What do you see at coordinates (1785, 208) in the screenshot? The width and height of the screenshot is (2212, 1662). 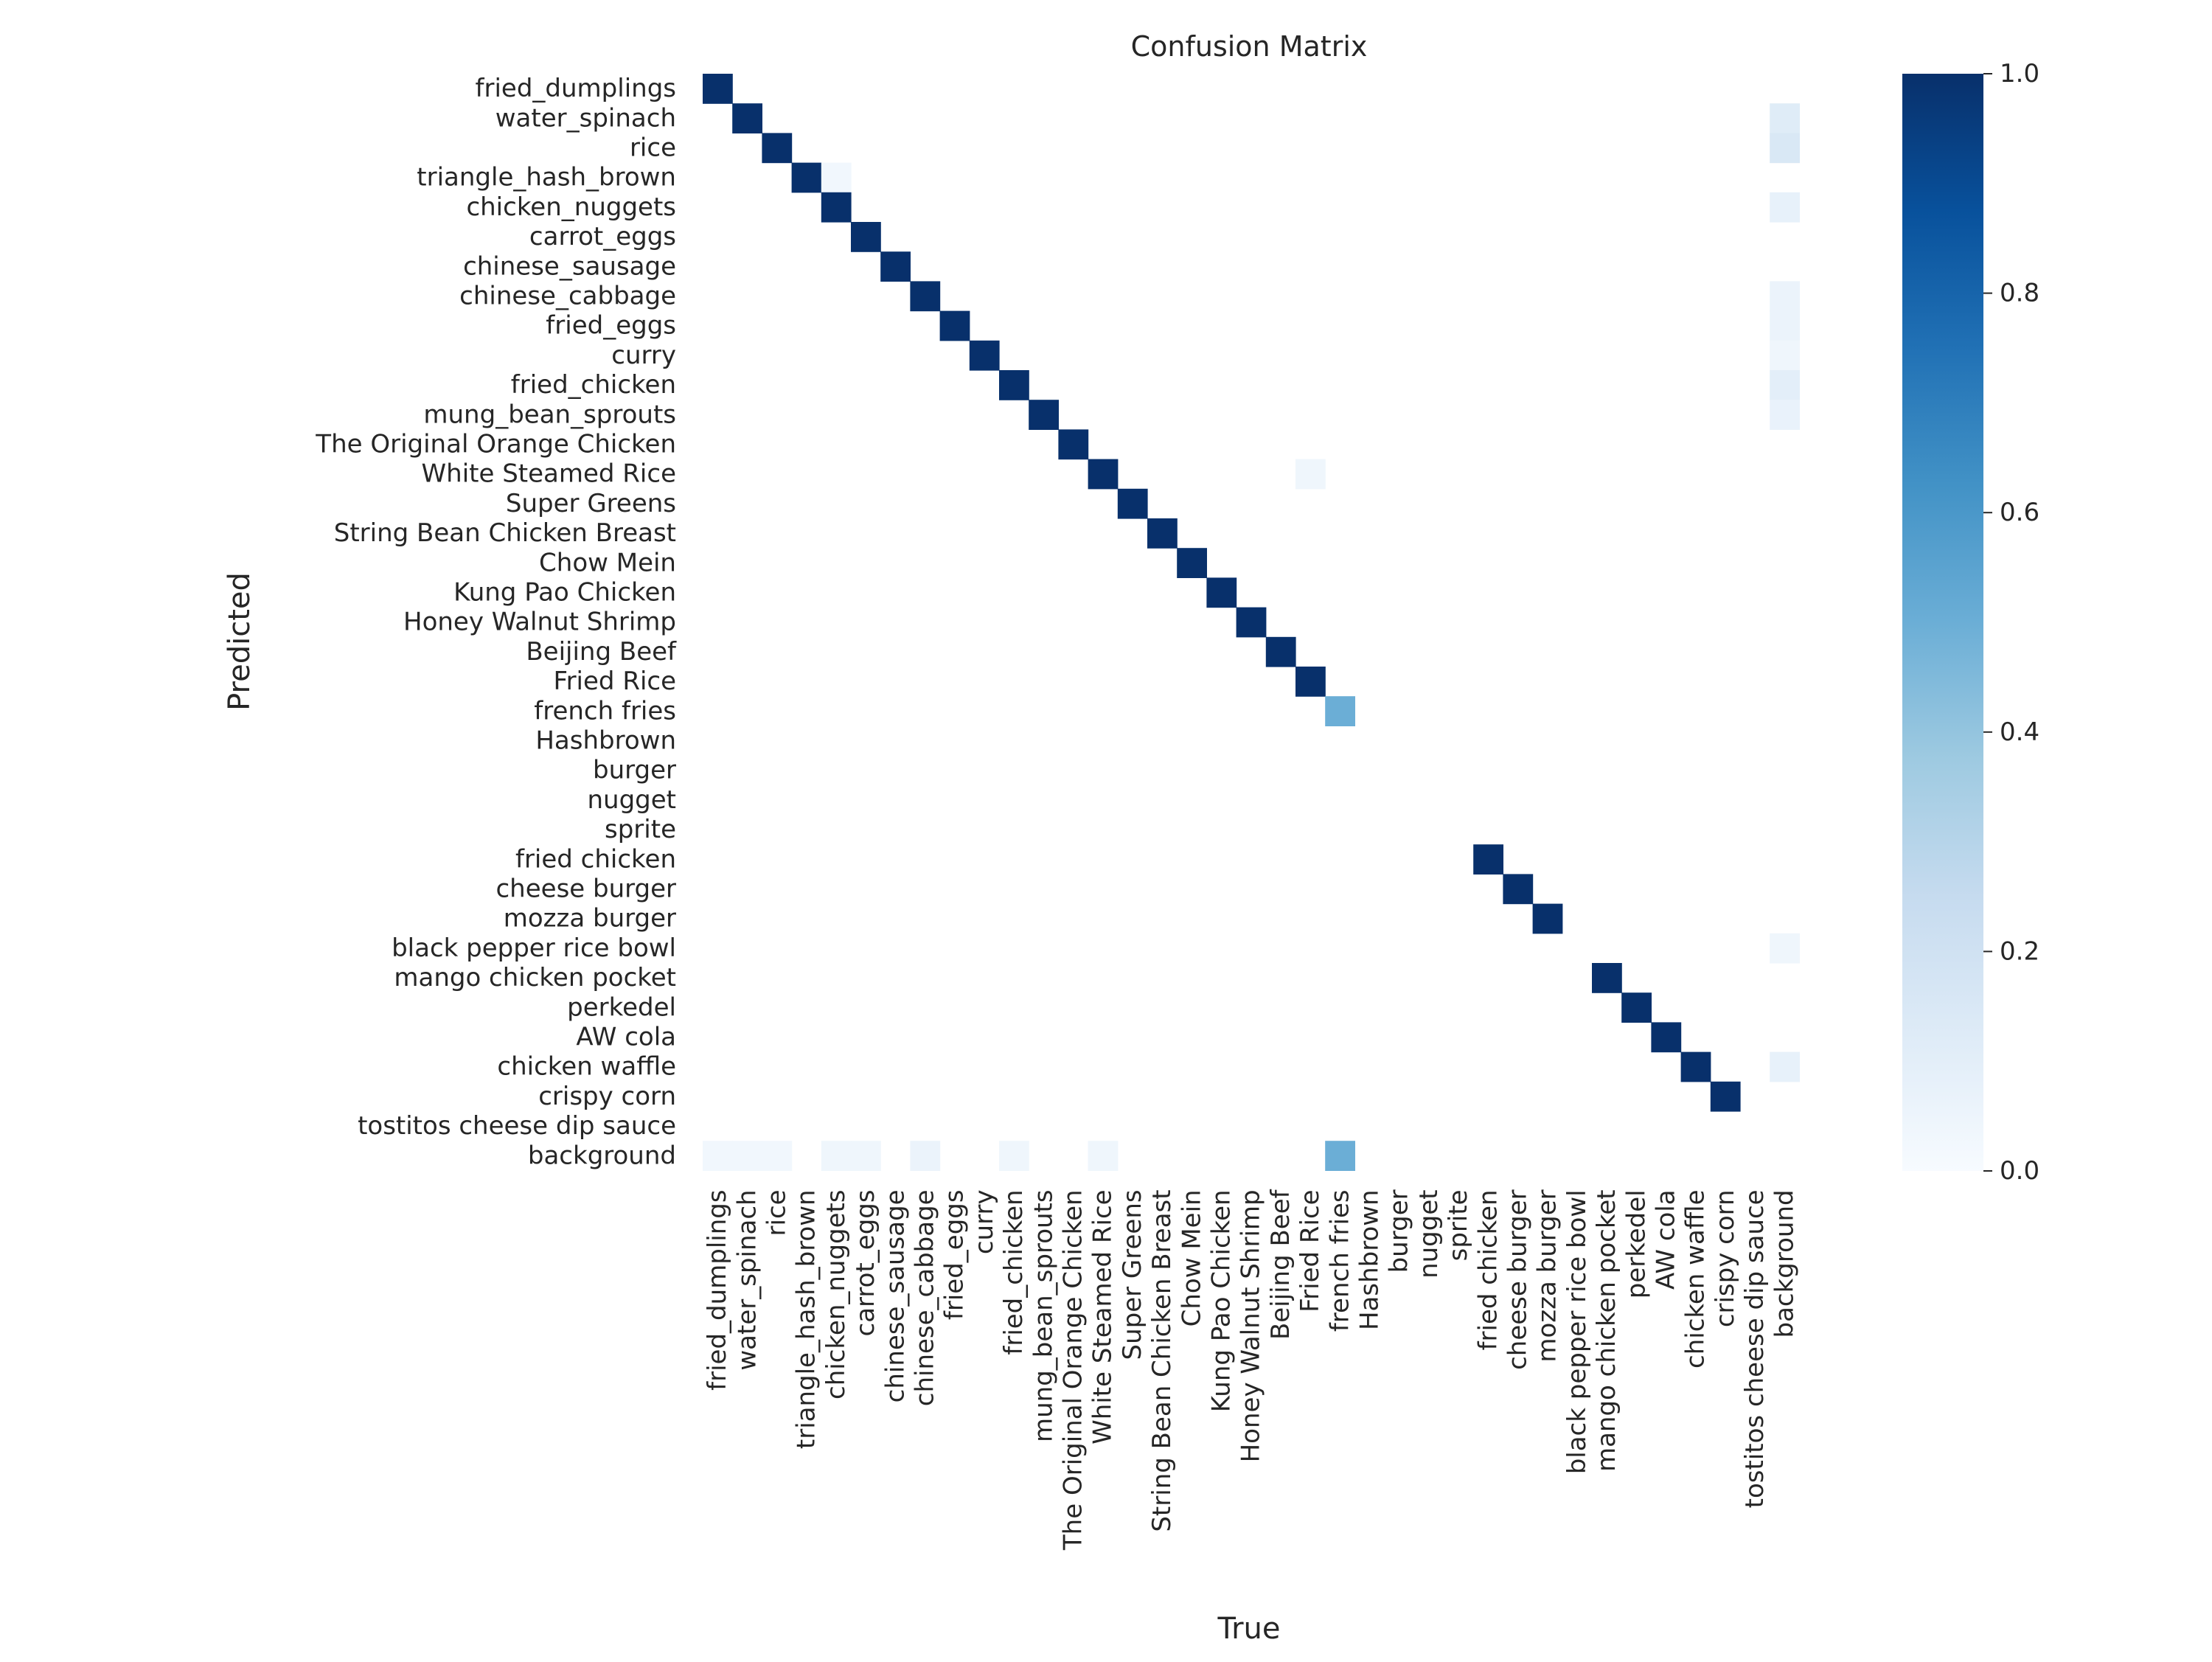 I see `heatmap-cell-chicken-nuggets--background` at bounding box center [1785, 208].